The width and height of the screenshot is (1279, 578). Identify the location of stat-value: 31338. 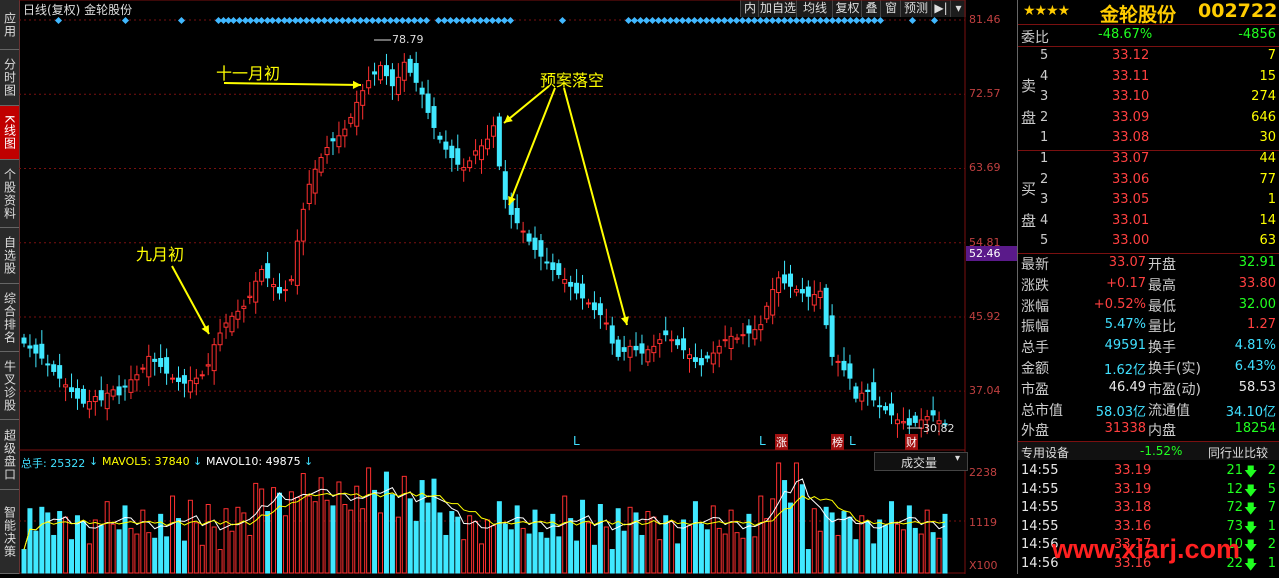
(1125, 429).